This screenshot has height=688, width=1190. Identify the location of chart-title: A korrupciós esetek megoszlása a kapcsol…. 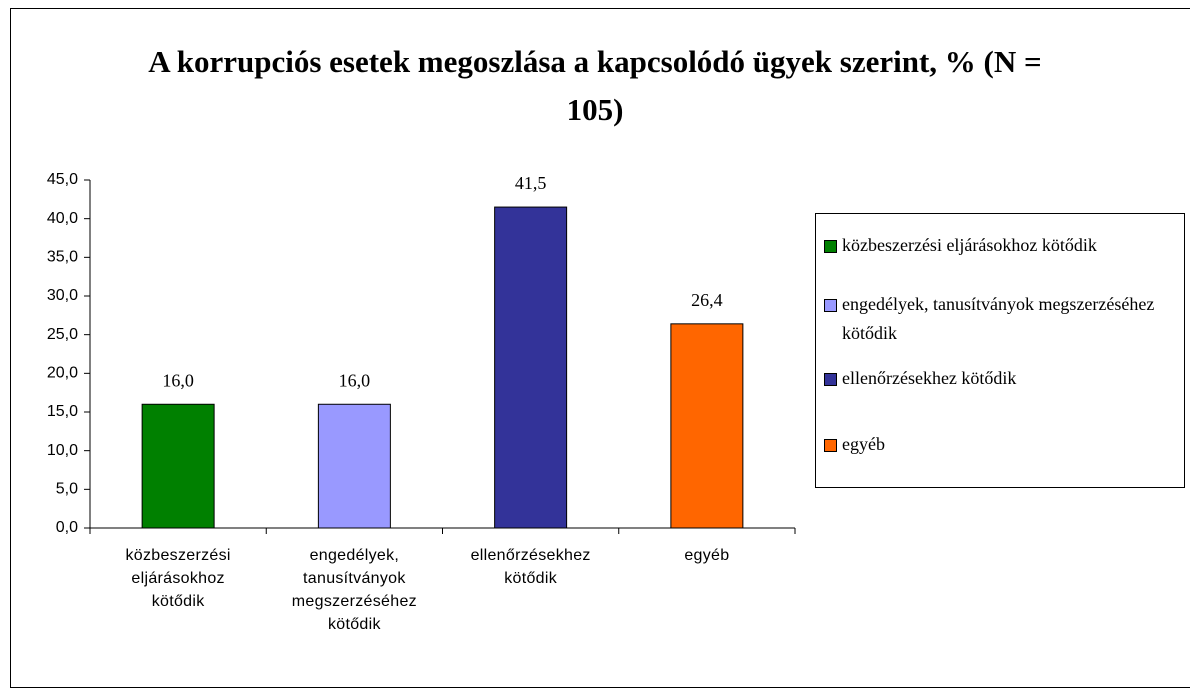
(595, 85).